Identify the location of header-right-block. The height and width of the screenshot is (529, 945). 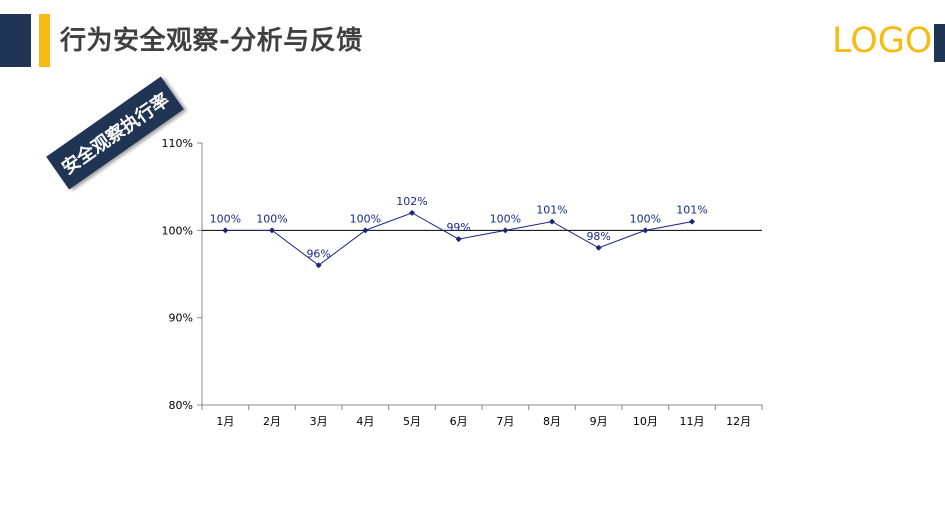
(939, 43).